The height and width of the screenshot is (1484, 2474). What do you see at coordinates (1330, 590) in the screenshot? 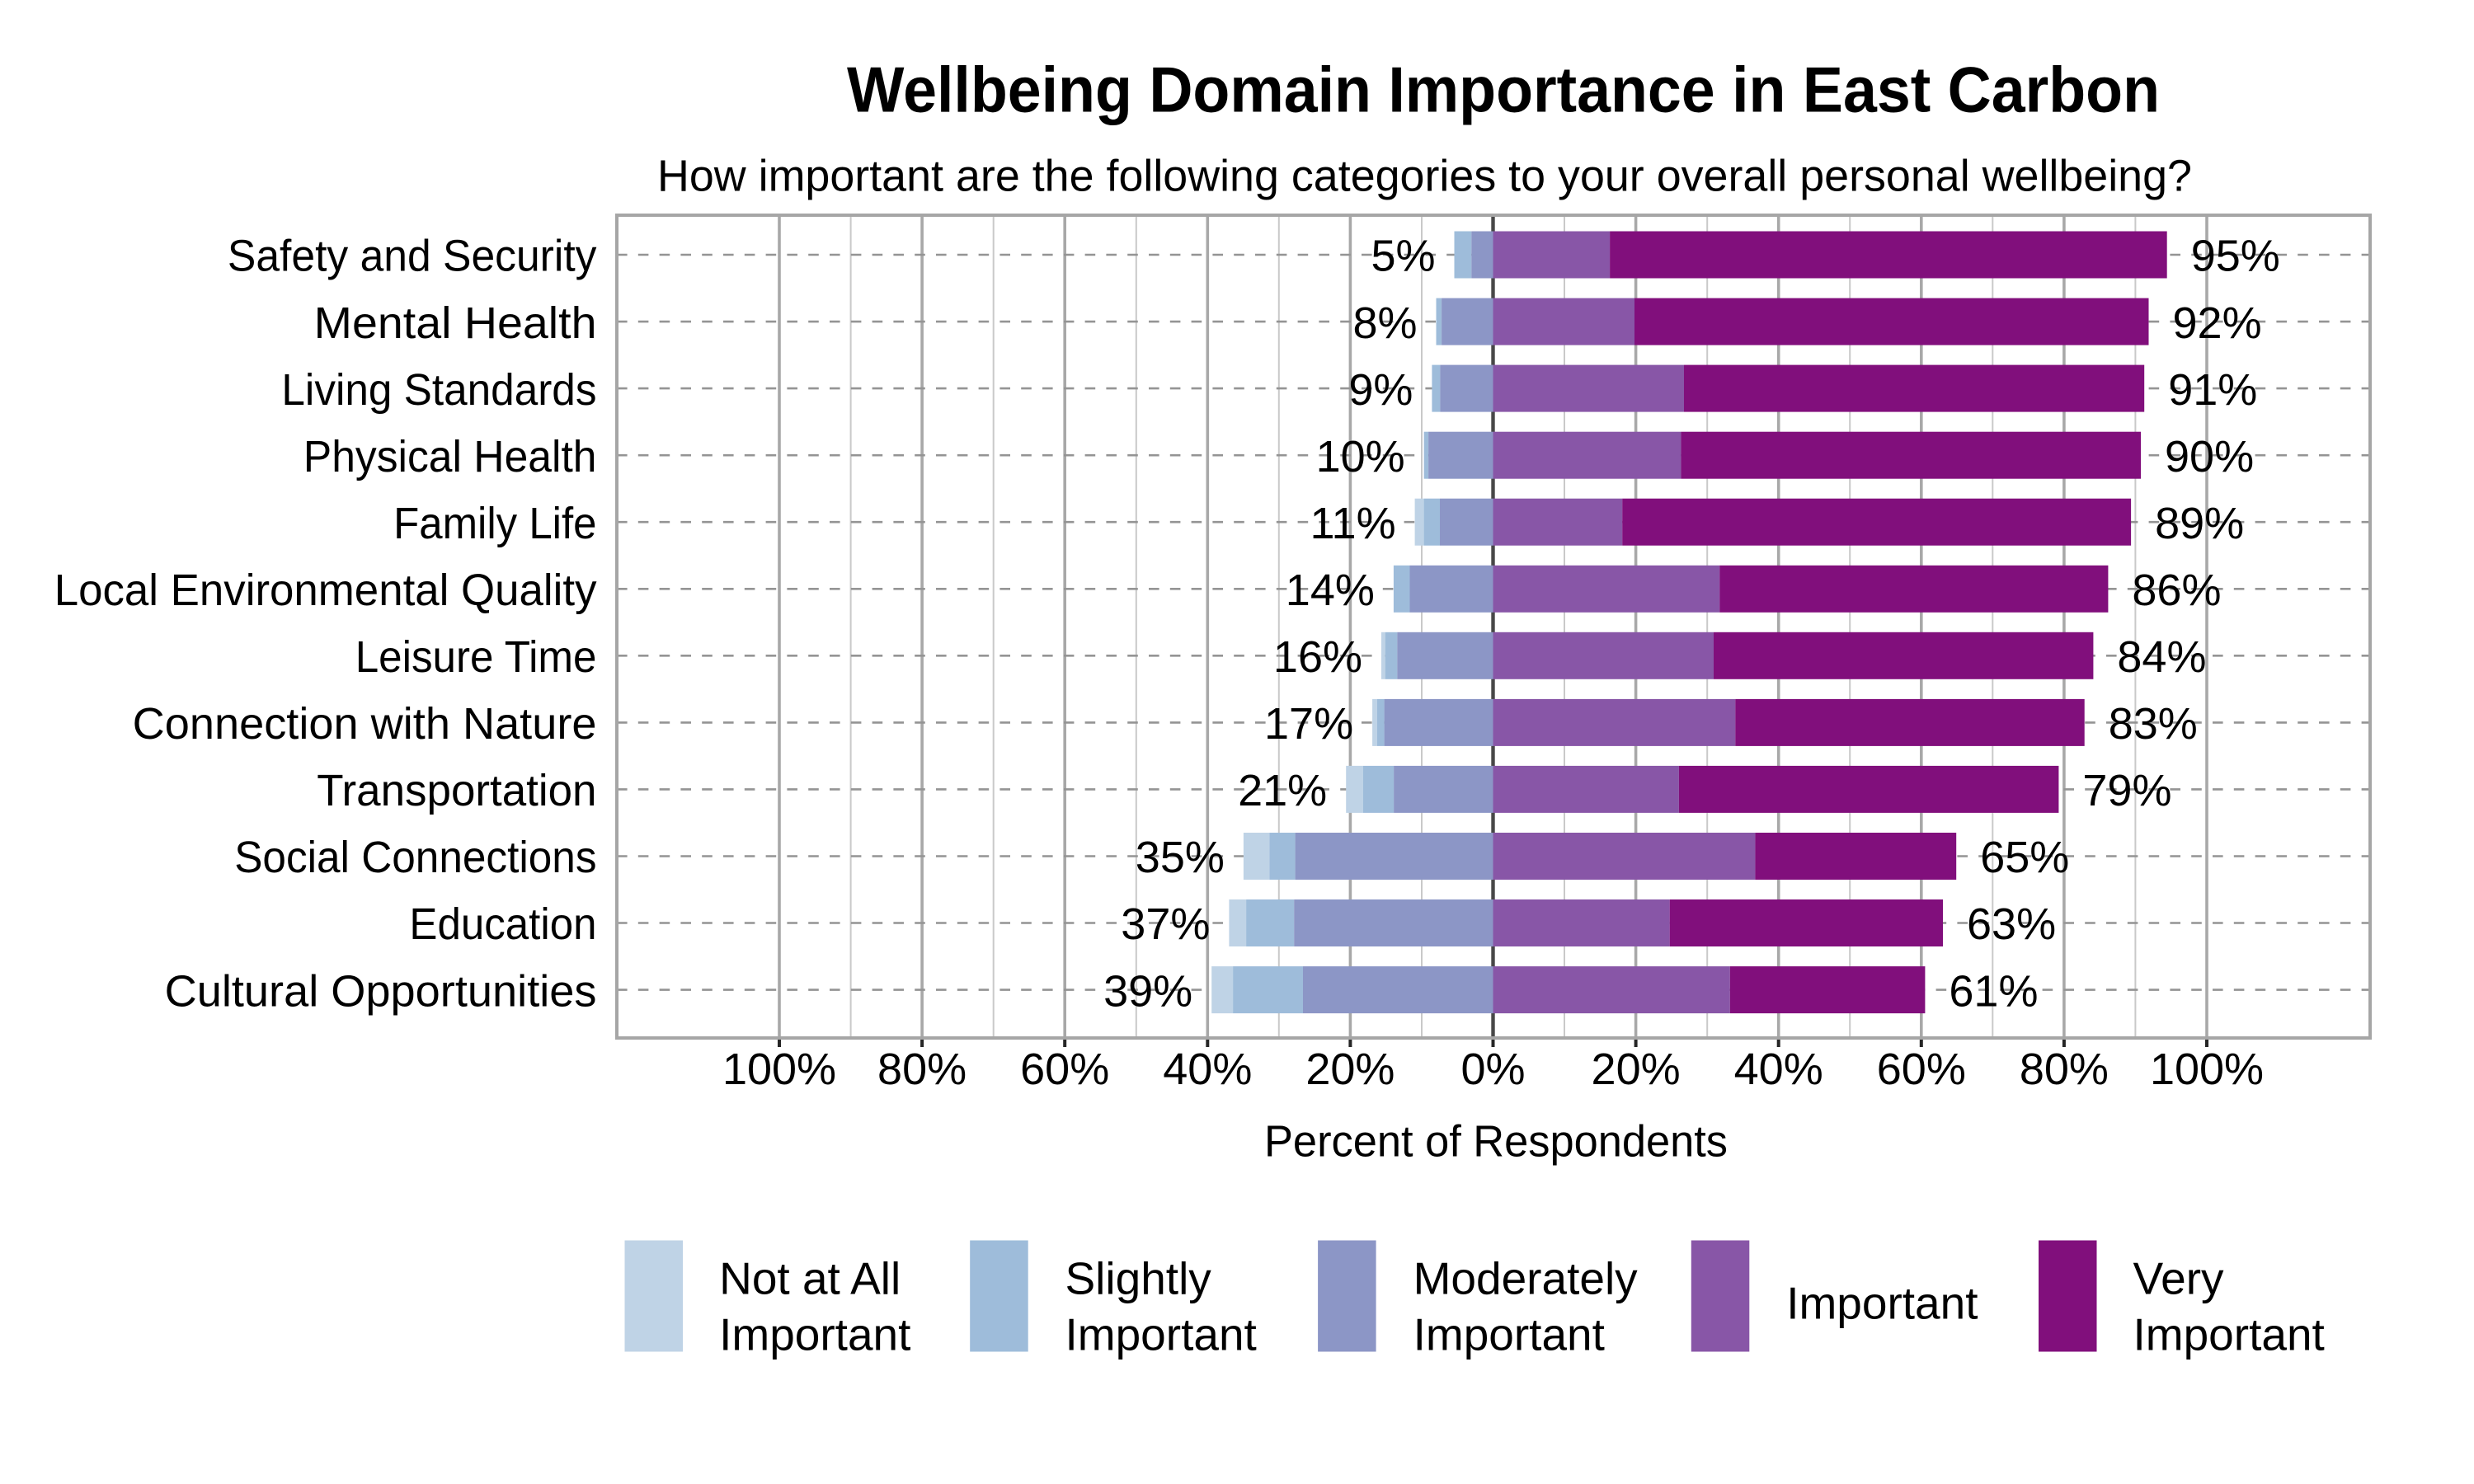
I see `svg-text: 14%` at bounding box center [1330, 590].